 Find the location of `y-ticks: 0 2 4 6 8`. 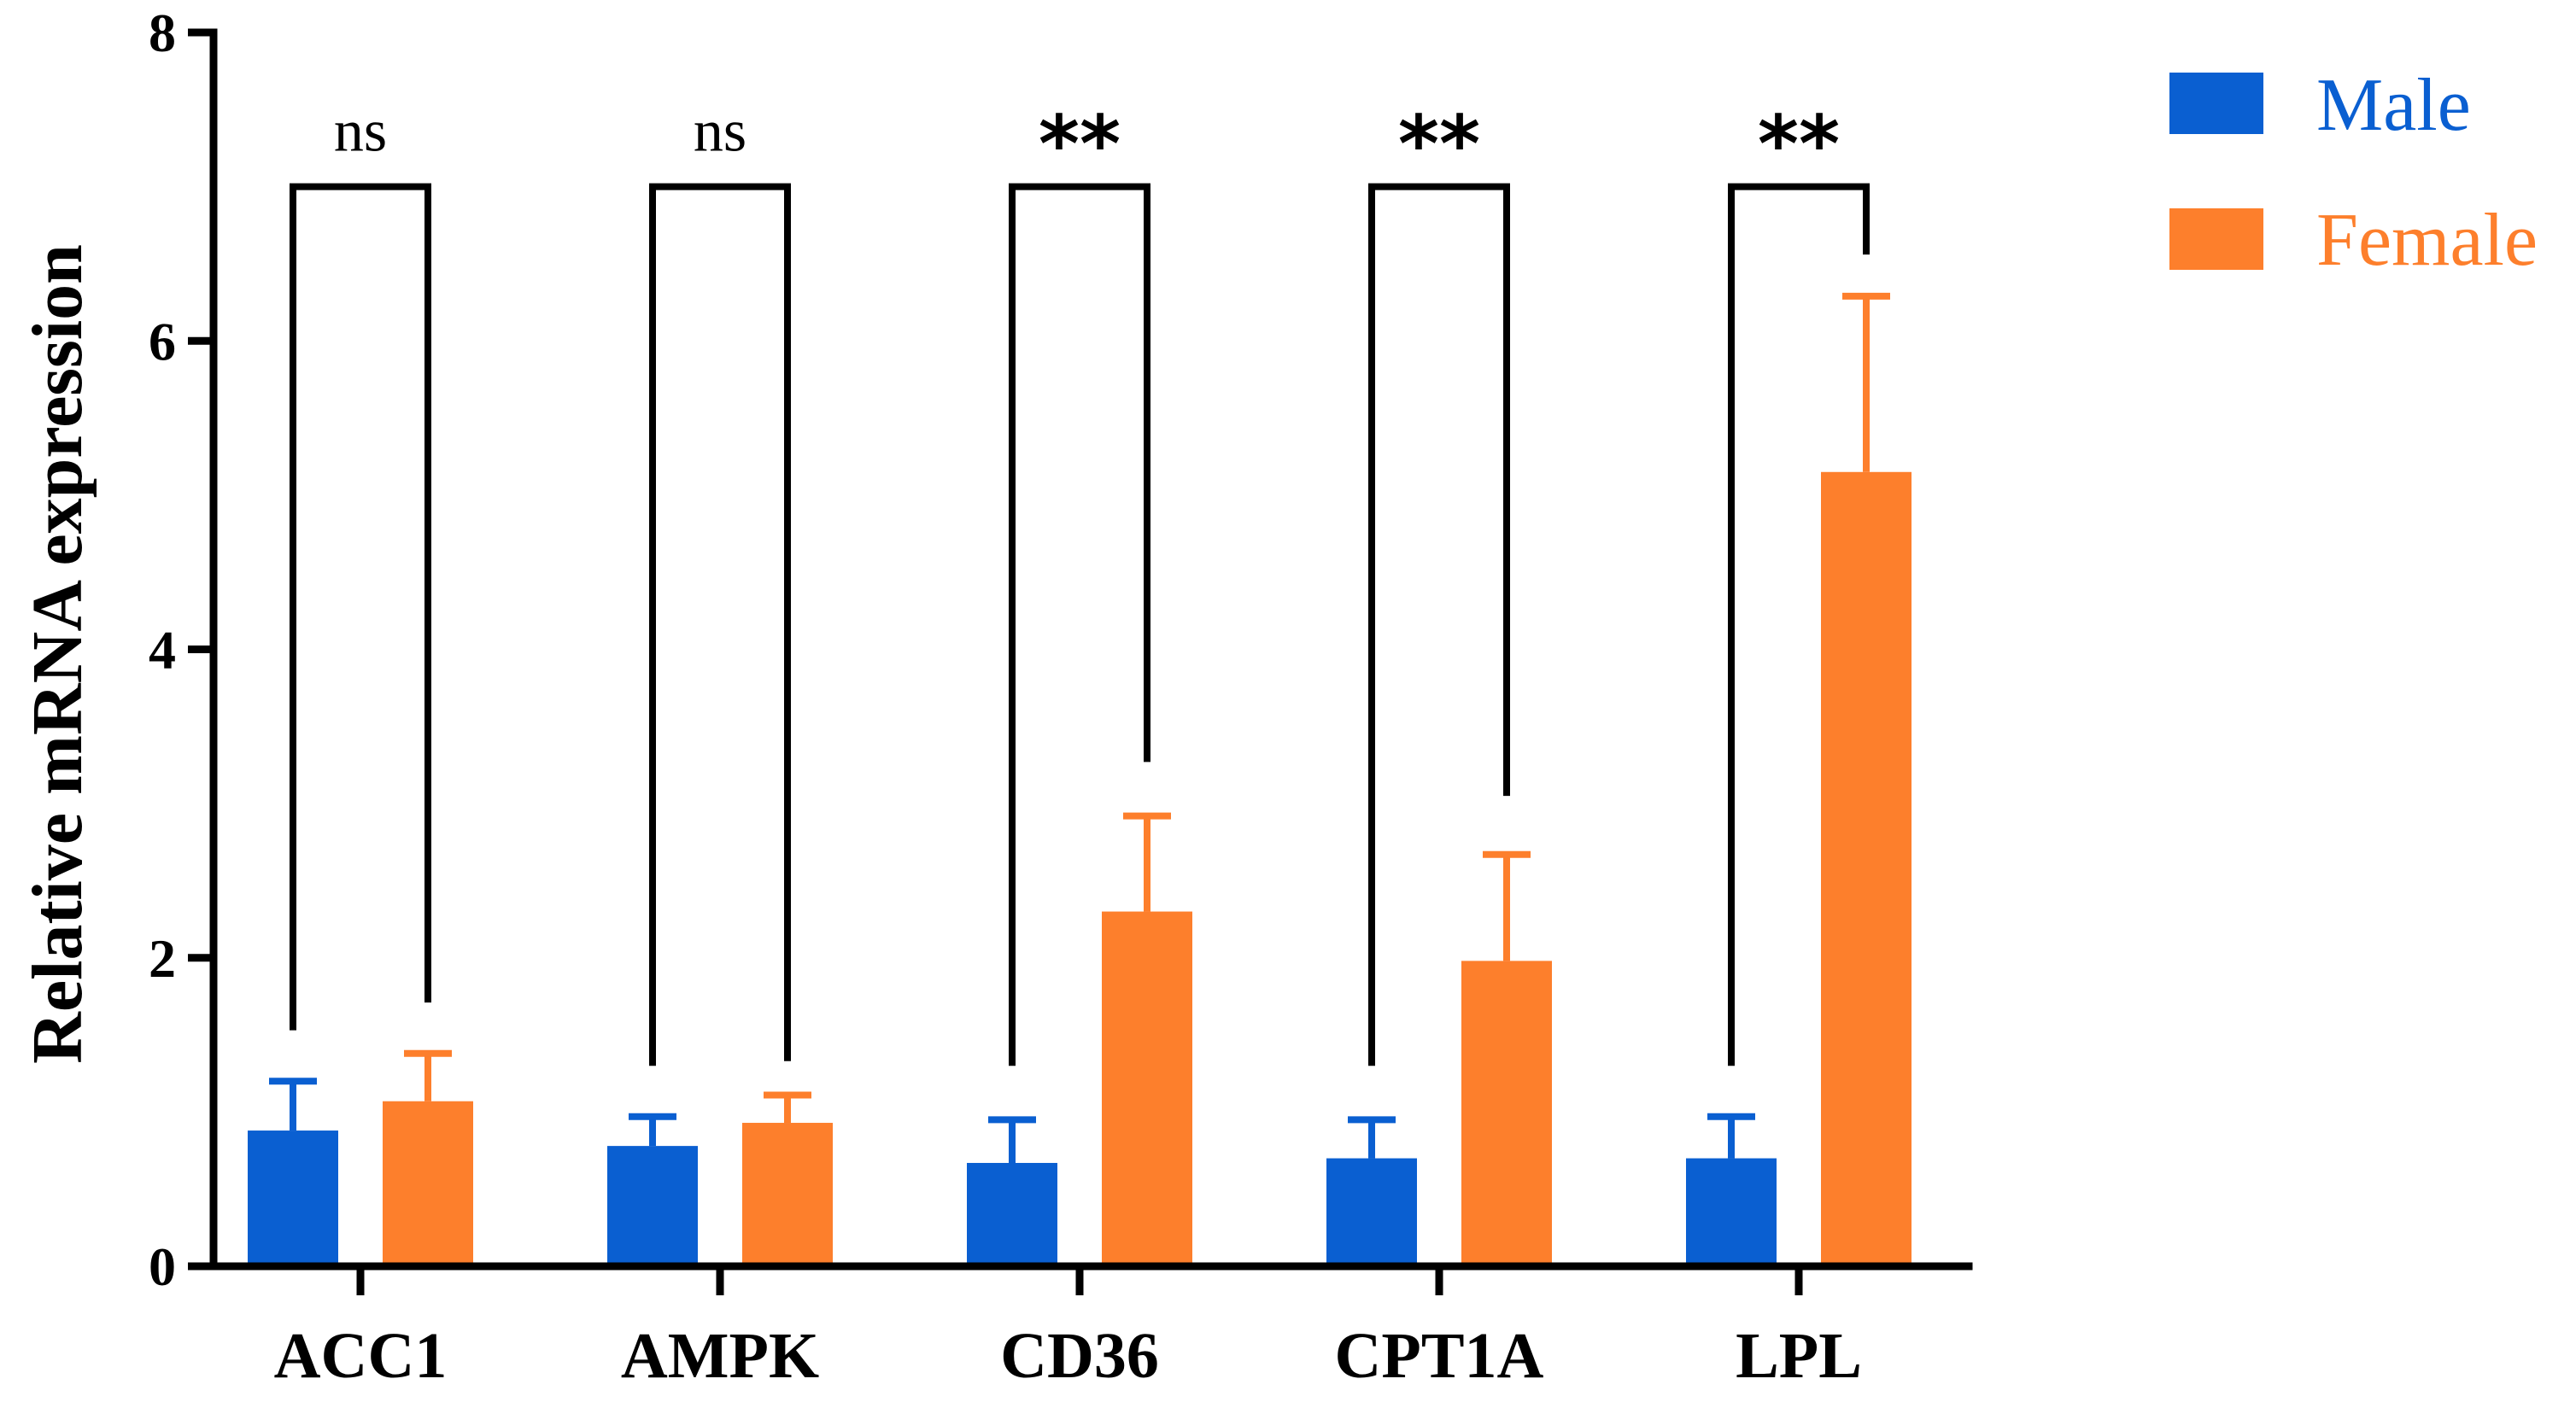

y-ticks: 0 2 4 6 8 is located at coordinates (181, 650).